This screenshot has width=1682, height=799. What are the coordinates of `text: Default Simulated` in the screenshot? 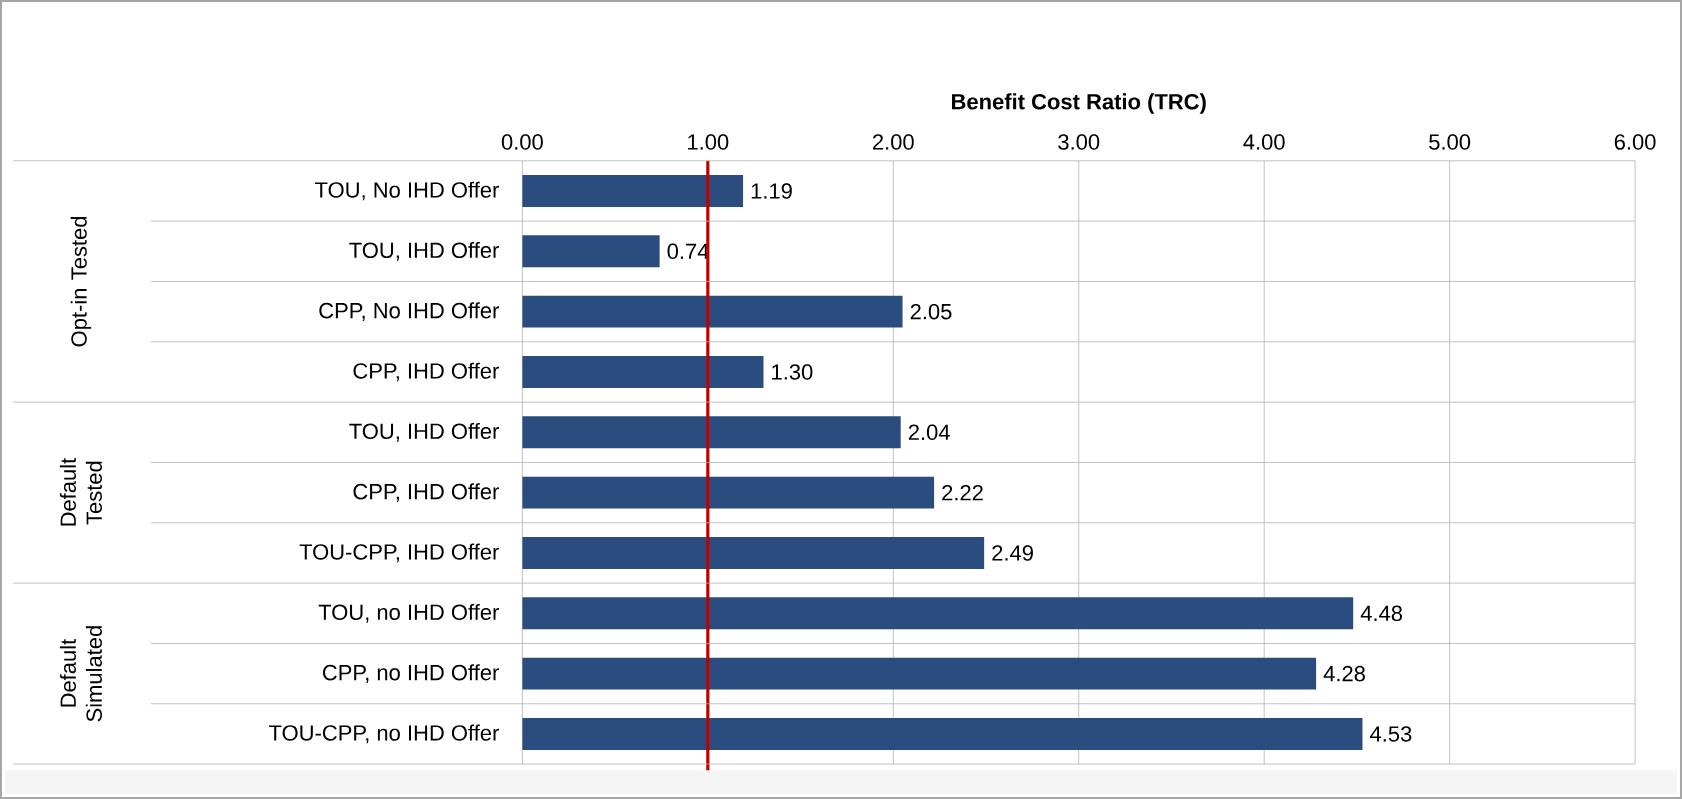 It's located at (80, 674).